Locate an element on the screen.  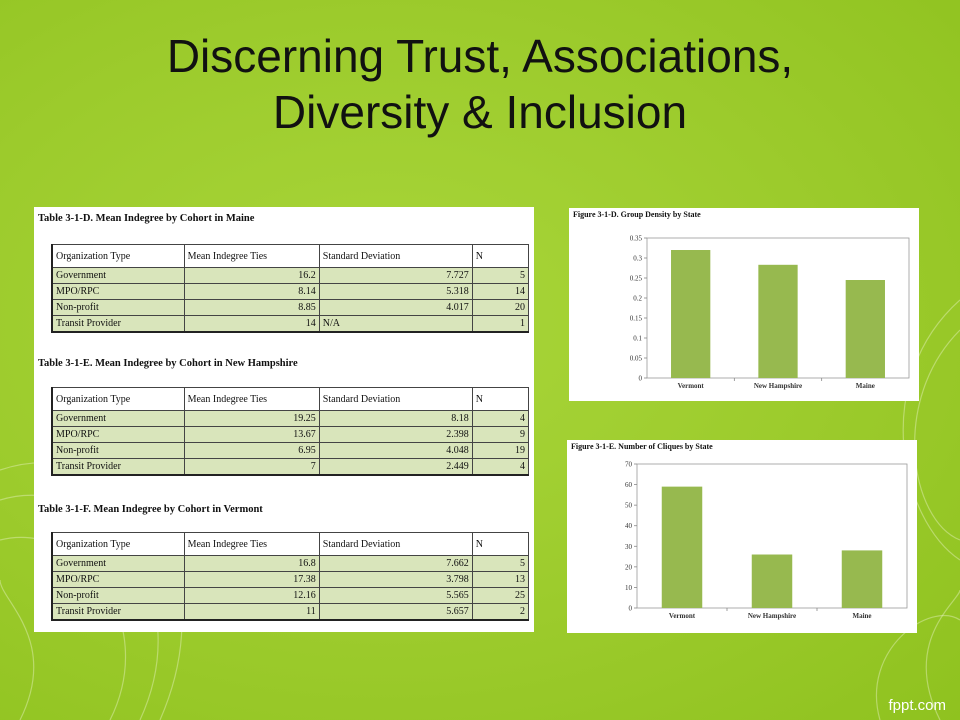
table-cell: 5.565 is located at coordinates (395, 595).